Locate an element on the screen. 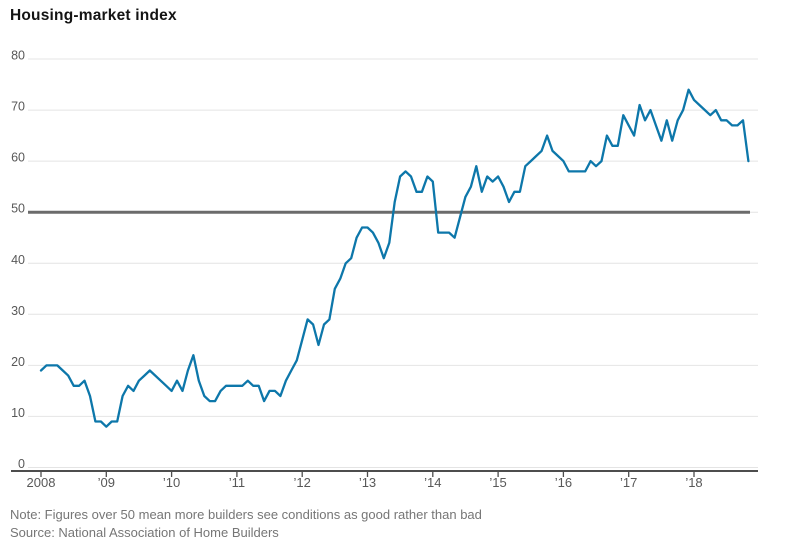 Image resolution: width=800 pixels, height=555 pixels. y-axis-label-60: 60 is located at coordinates (18, 158).